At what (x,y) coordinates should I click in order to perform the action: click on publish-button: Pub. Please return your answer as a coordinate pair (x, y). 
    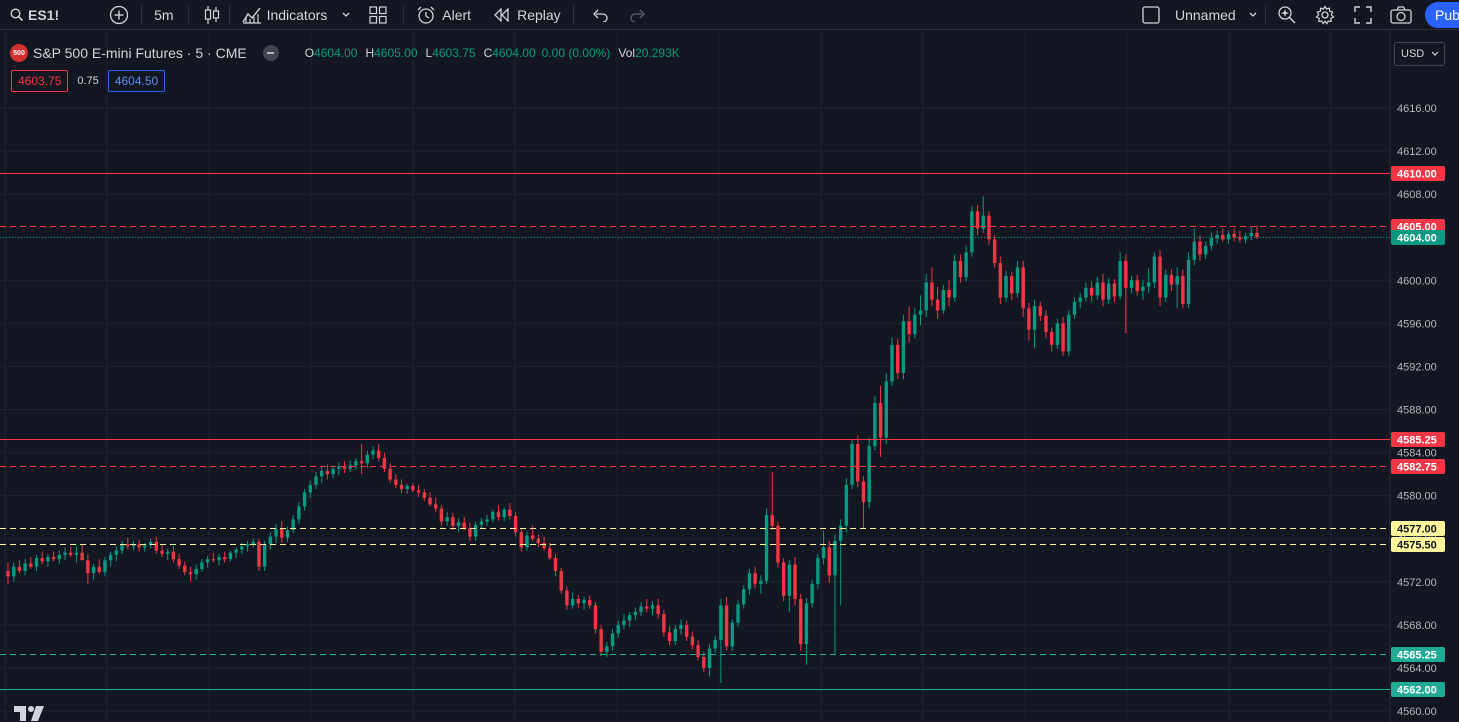
    Looking at the image, I should click on (1442, 15).